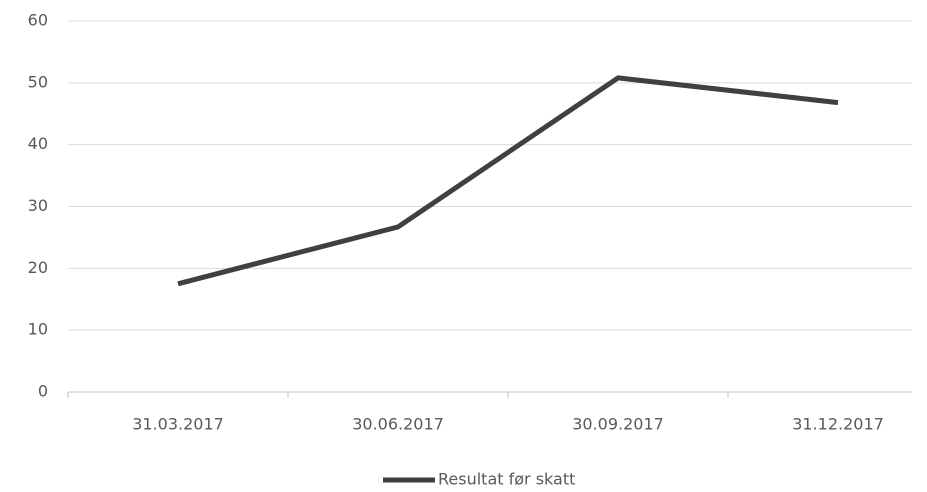 The image size is (927, 492). I want to click on x-tick-label: 30.09.2017, so click(618, 424).